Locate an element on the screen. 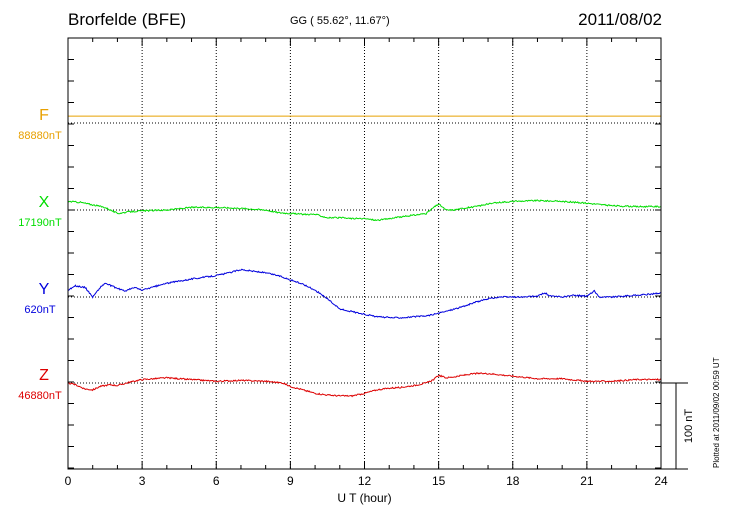 This screenshot has width=730, height=520. series-name-y: Y is located at coordinates (44, 289).